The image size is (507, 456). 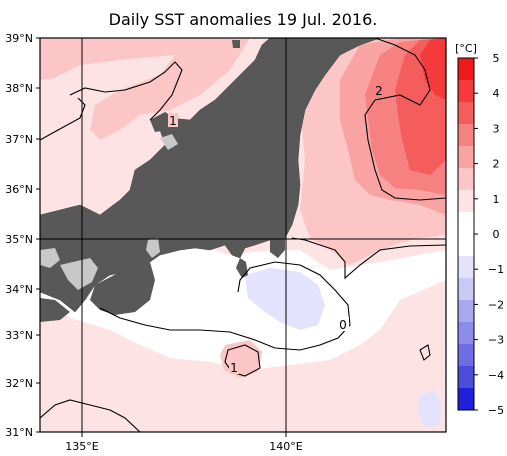 What do you see at coordinates (90, 415) in the screenshot?
I see `contour-1-sw` at bounding box center [90, 415].